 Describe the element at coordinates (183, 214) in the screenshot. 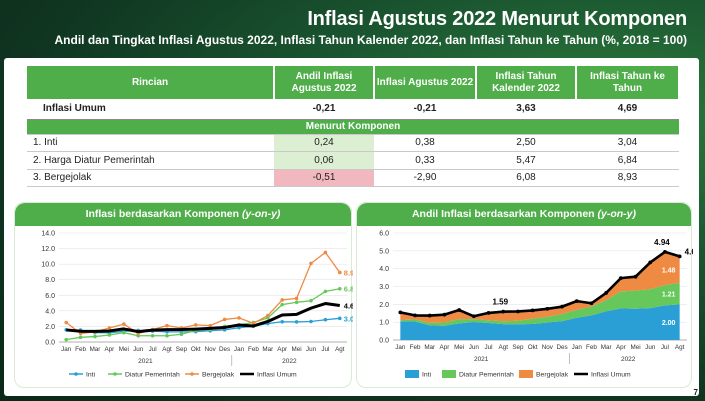

I see `line-chart-title: Inflasi berdasarkan Komponen (y-on-y)` at that location.